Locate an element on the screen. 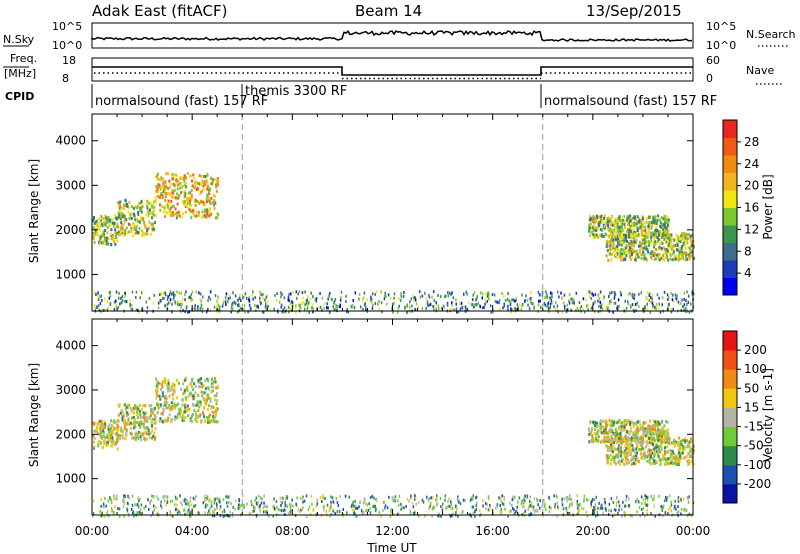  station-title: Adak East (fitACF) is located at coordinates (159, 11).